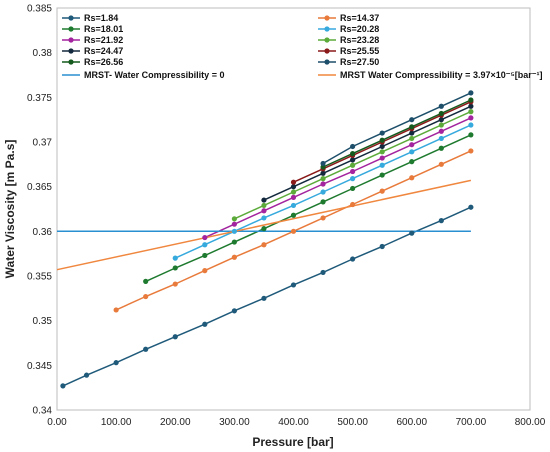 This screenshot has width=550, height=452. What do you see at coordinates (411, 422) in the screenshot?
I see `x-tick-label: 600.00` at bounding box center [411, 422].